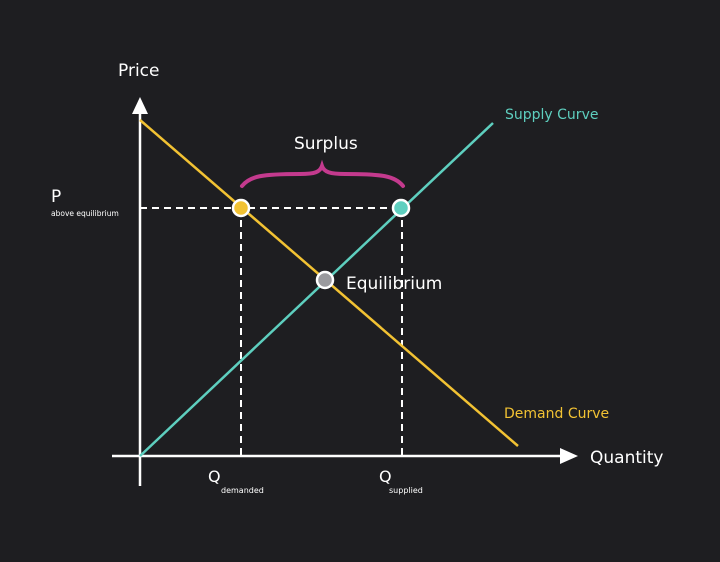  What do you see at coordinates (551, 115) in the screenshot?
I see `supply-curve-label: Supply Curve` at bounding box center [551, 115].